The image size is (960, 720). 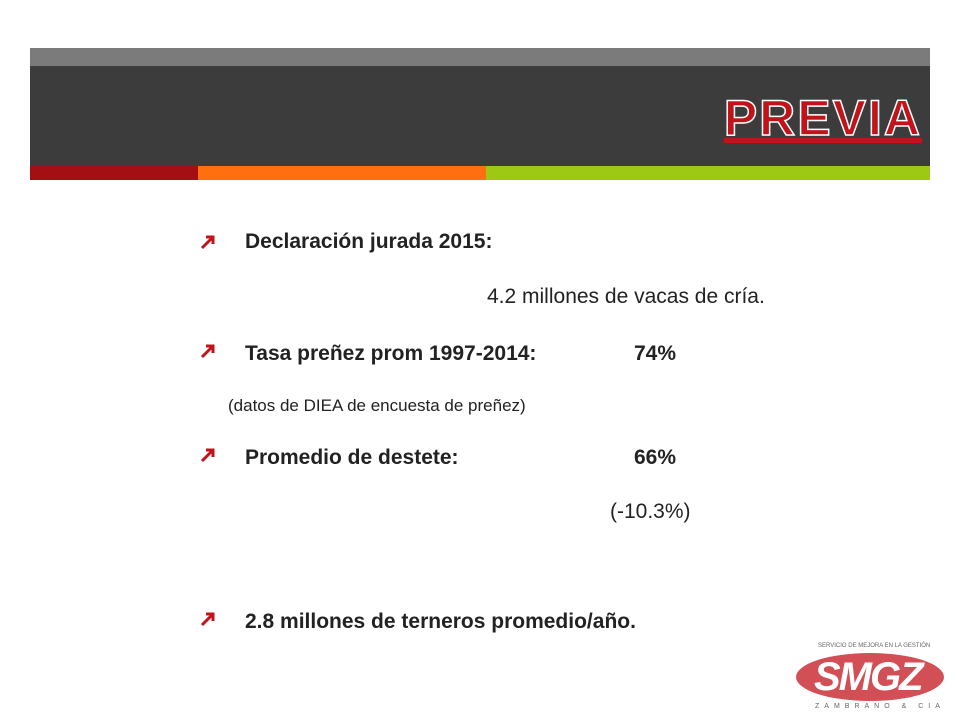 I want to click on stripe-red, so click(x=114, y=173).